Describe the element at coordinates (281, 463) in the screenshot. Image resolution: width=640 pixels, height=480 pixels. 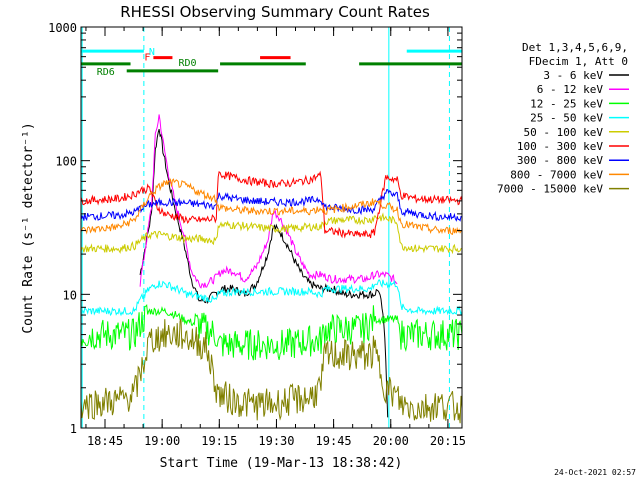
I see `x-axis-label: Start Time (19-Mar-13 18:38:42)` at that location.